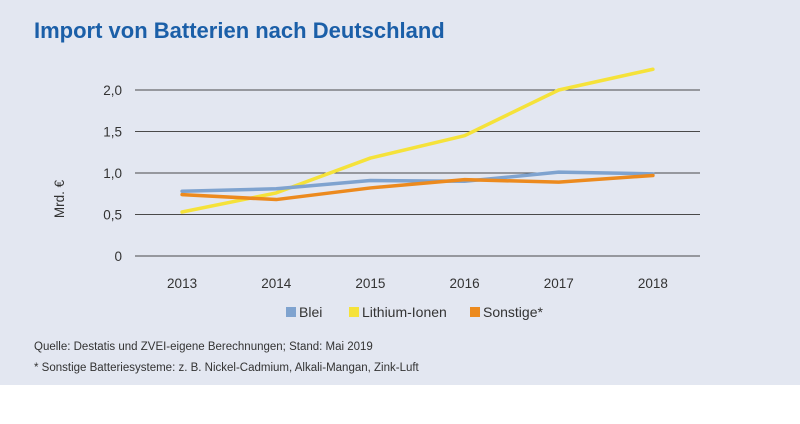 This screenshot has height=424, width=800. What do you see at coordinates (417, 182) in the screenshot?
I see `series-line-blei` at bounding box center [417, 182].